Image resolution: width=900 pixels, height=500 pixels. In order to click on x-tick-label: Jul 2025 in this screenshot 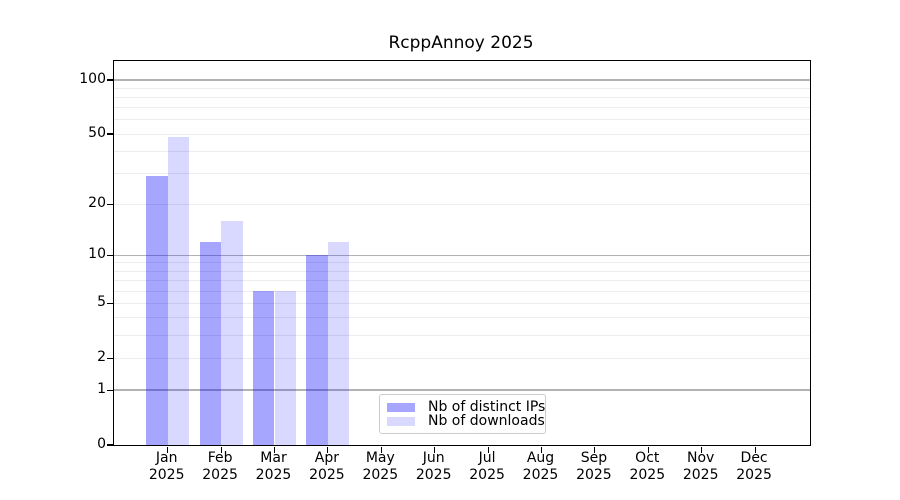, I will do `click(487, 466)`.